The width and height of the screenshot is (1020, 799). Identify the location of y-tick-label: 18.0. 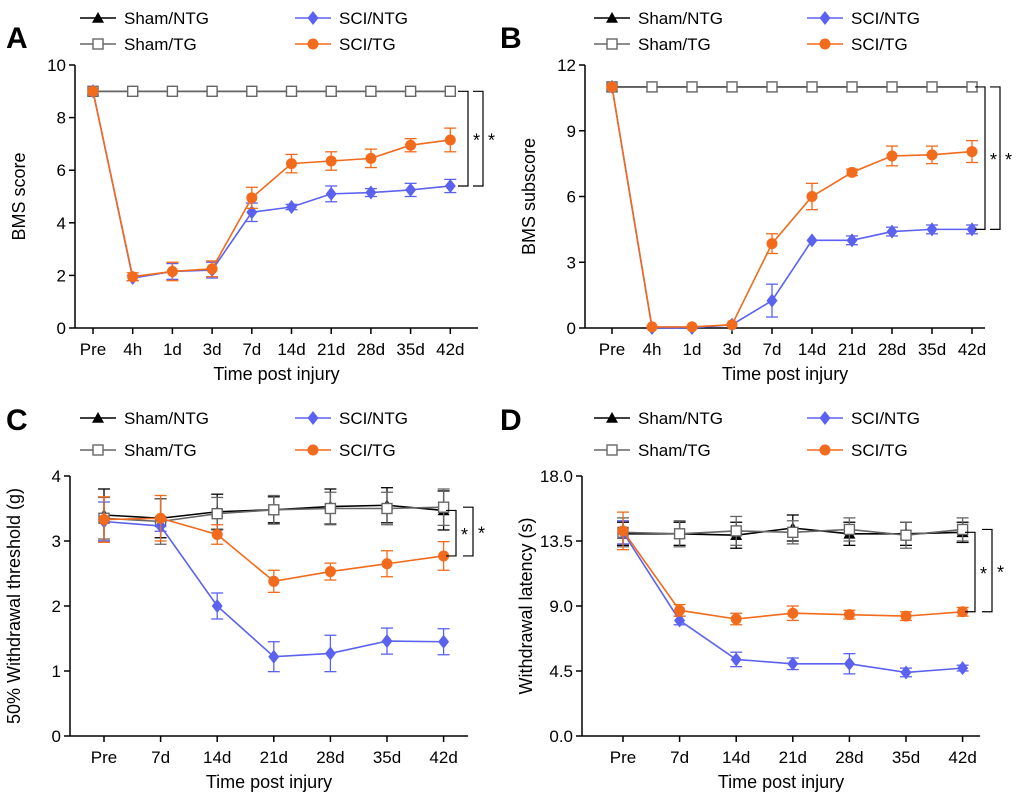
(556, 476).